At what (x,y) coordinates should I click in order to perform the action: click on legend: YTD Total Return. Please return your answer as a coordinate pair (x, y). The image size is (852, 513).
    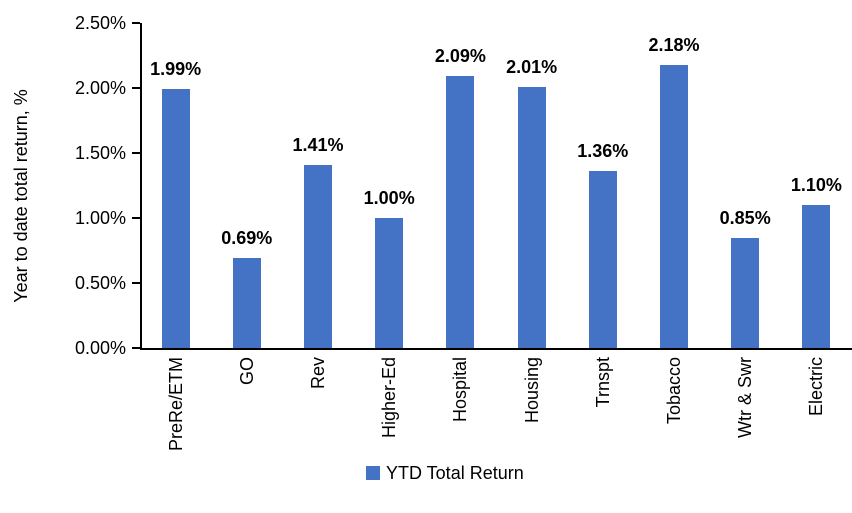
    Looking at the image, I should click on (445, 473).